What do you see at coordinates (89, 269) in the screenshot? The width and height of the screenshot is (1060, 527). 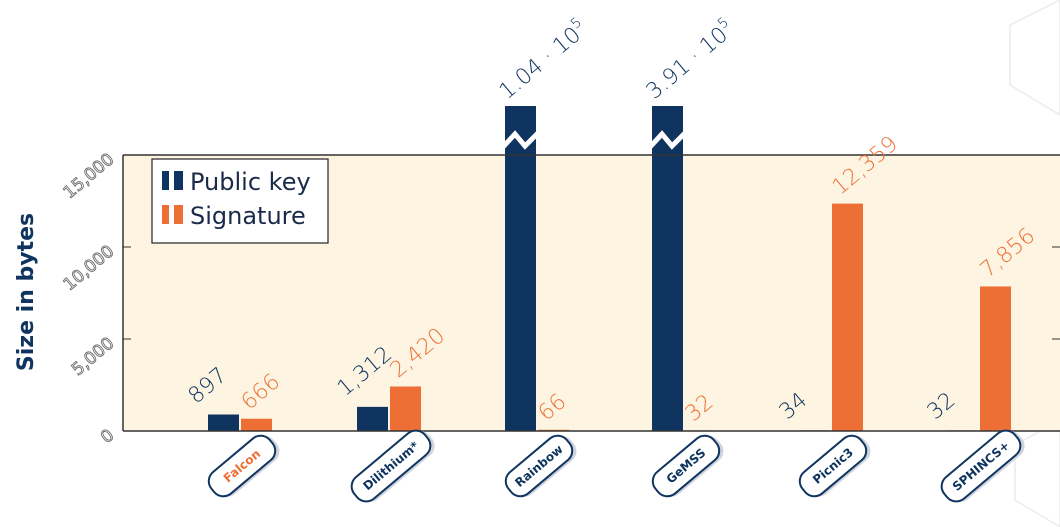 I see `y-tick-label: 10,000` at bounding box center [89, 269].